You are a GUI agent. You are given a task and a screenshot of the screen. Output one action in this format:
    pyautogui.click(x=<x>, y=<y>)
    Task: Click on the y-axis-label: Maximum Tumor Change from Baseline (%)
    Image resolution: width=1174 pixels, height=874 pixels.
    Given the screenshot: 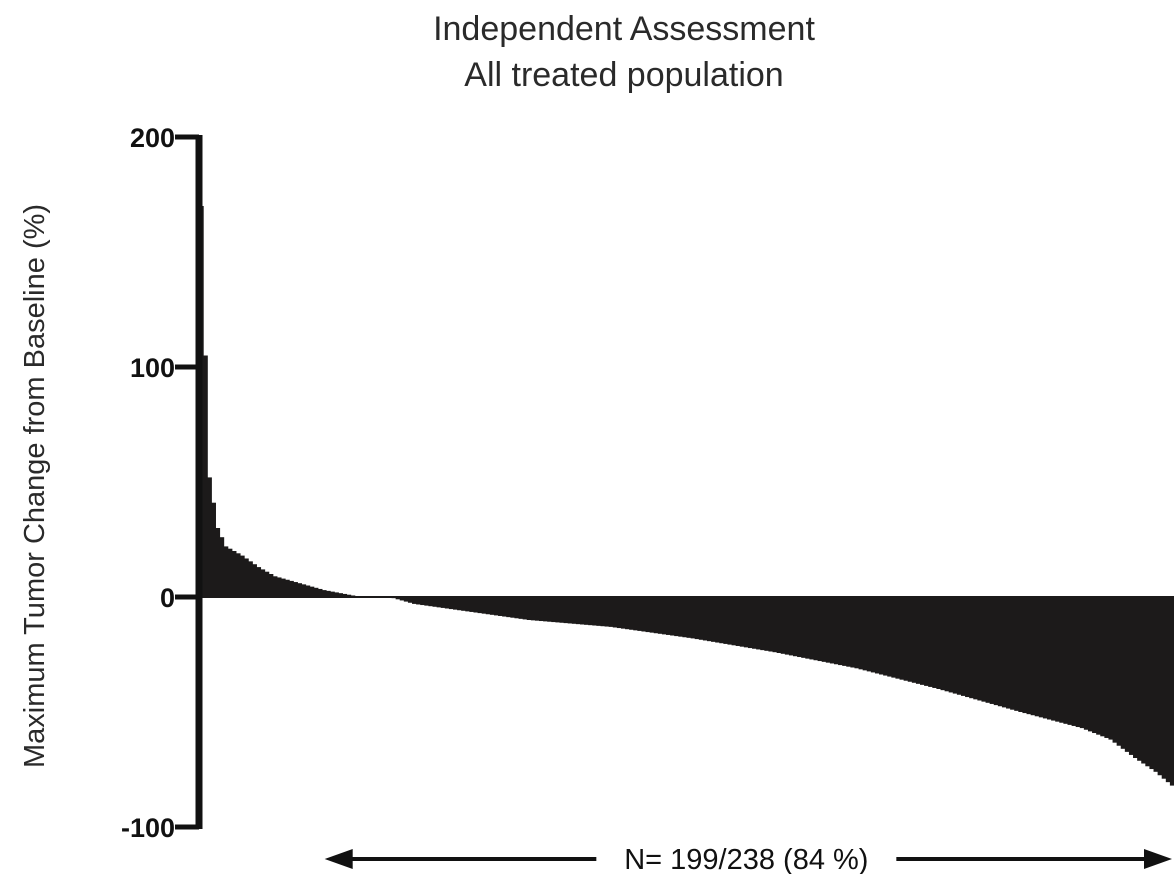 What is the action you would take?
    pyautogui.click(x=35, y=486)
    